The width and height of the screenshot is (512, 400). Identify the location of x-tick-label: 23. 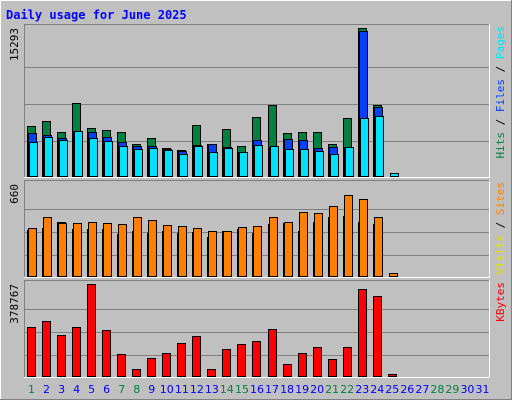
(362, 389).